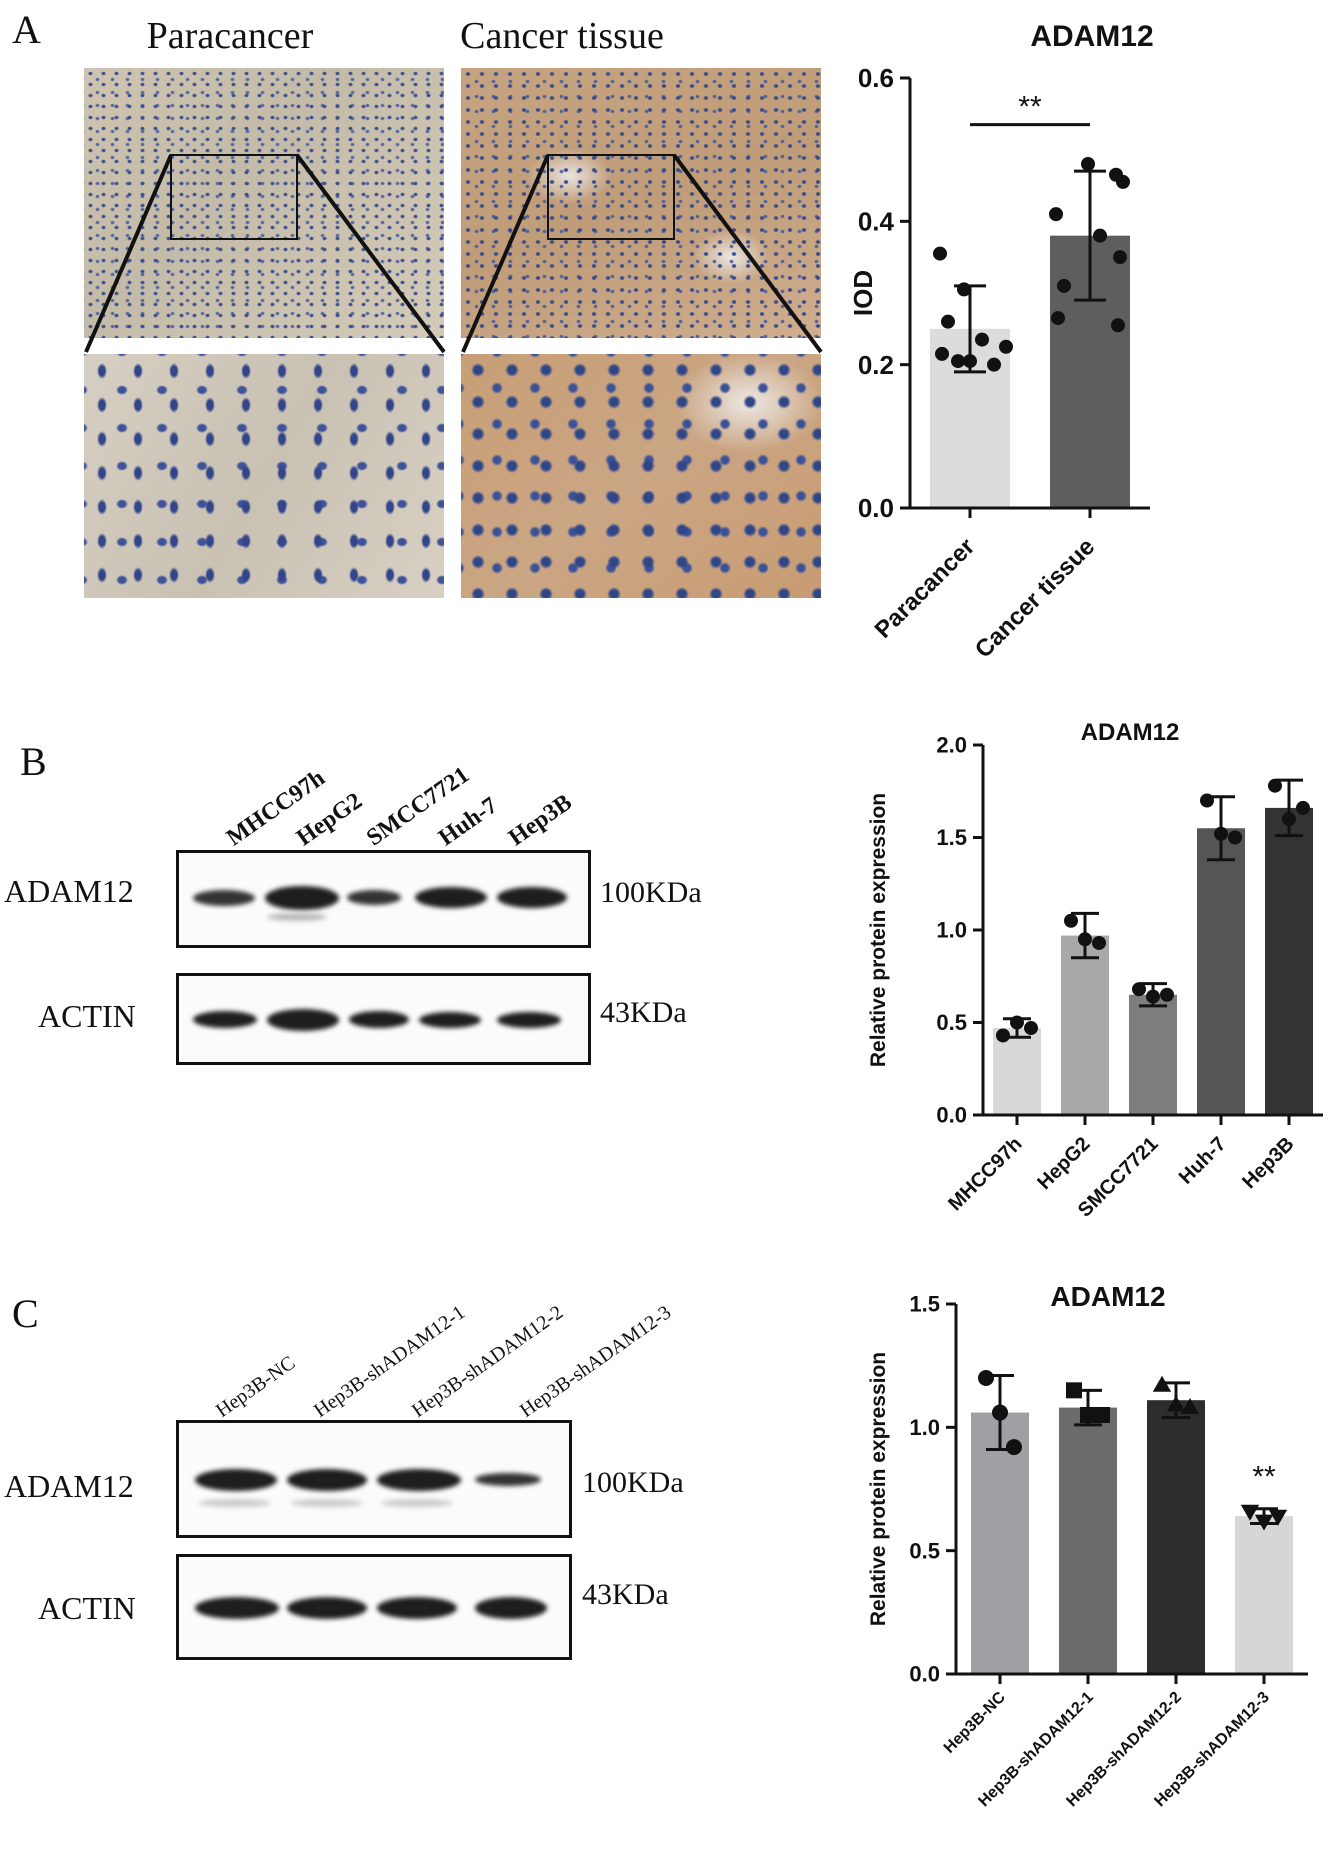 The height and width of the screenshot is (1866, 1338). What do you see at coordinates (374, 1607) in the screenshot?
I see `western-blot-actin` at bounding box center [374, 1607].